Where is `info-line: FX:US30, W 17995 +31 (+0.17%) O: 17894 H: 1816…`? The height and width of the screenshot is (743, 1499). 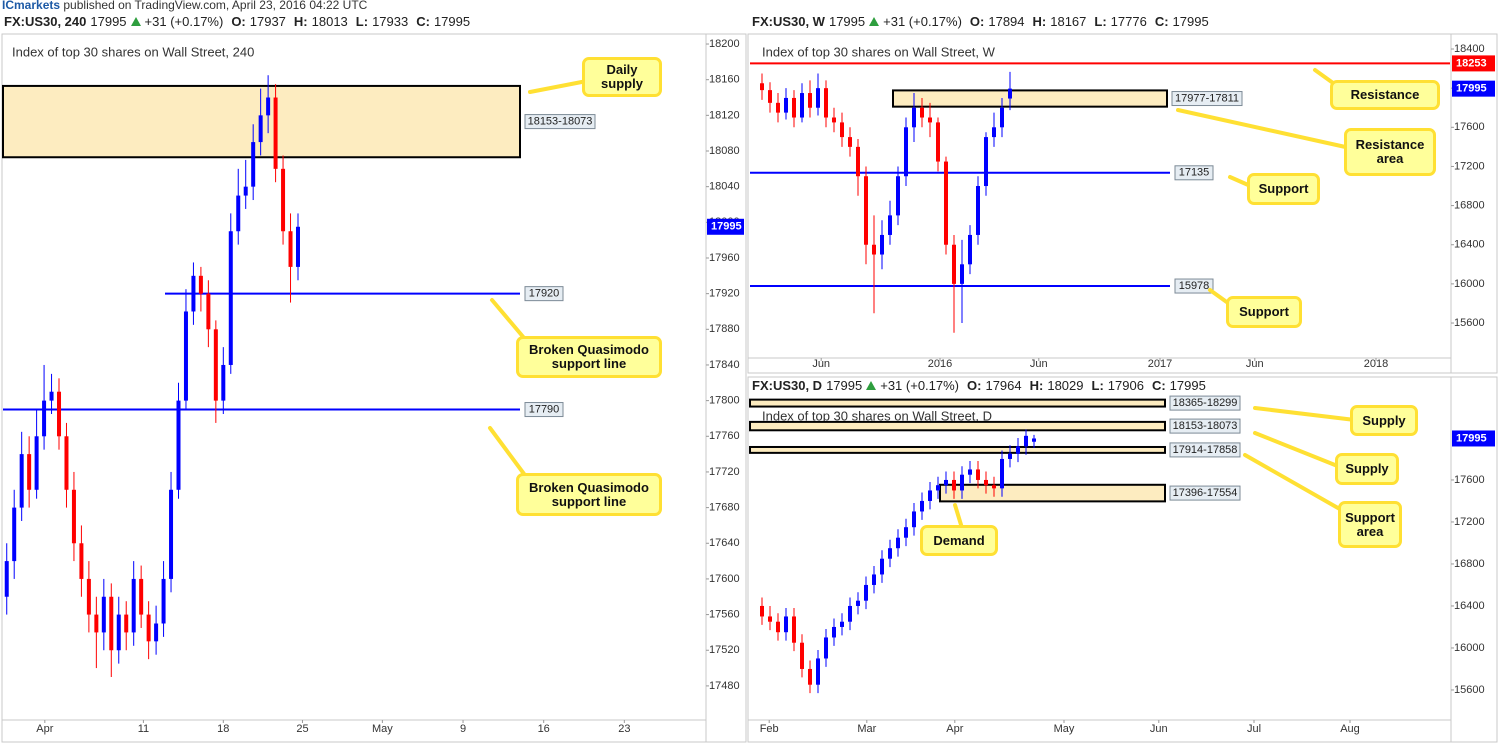 info-line: FX:US30, W 17995 +31 (+0.17%) O: 17894 H: 1816… is located at coordinates (980, 21).